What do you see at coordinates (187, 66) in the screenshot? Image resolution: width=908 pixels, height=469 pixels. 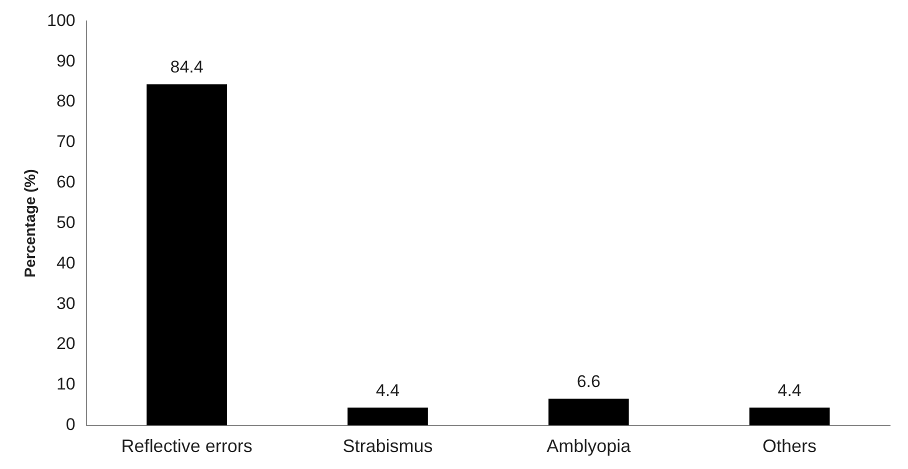 I see `data-label: 84.4` at bounding box center [187, 66].